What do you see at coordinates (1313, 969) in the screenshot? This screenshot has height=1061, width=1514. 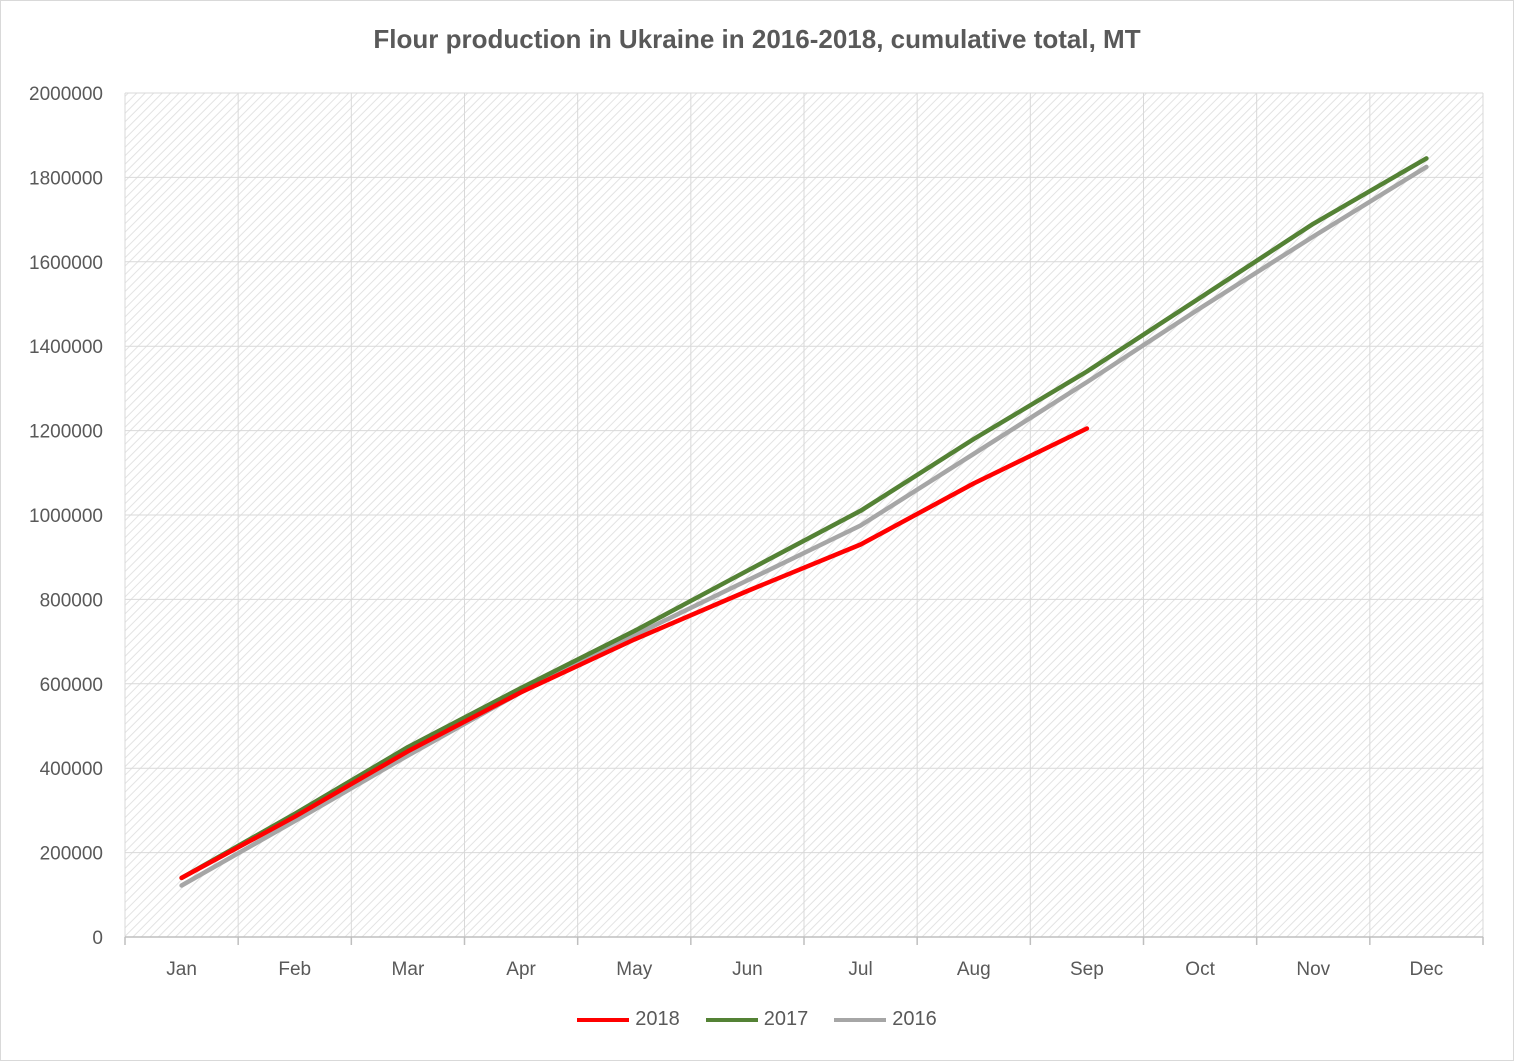 I see `x-tick-label: Nov` at bounding box center [1313, 969].